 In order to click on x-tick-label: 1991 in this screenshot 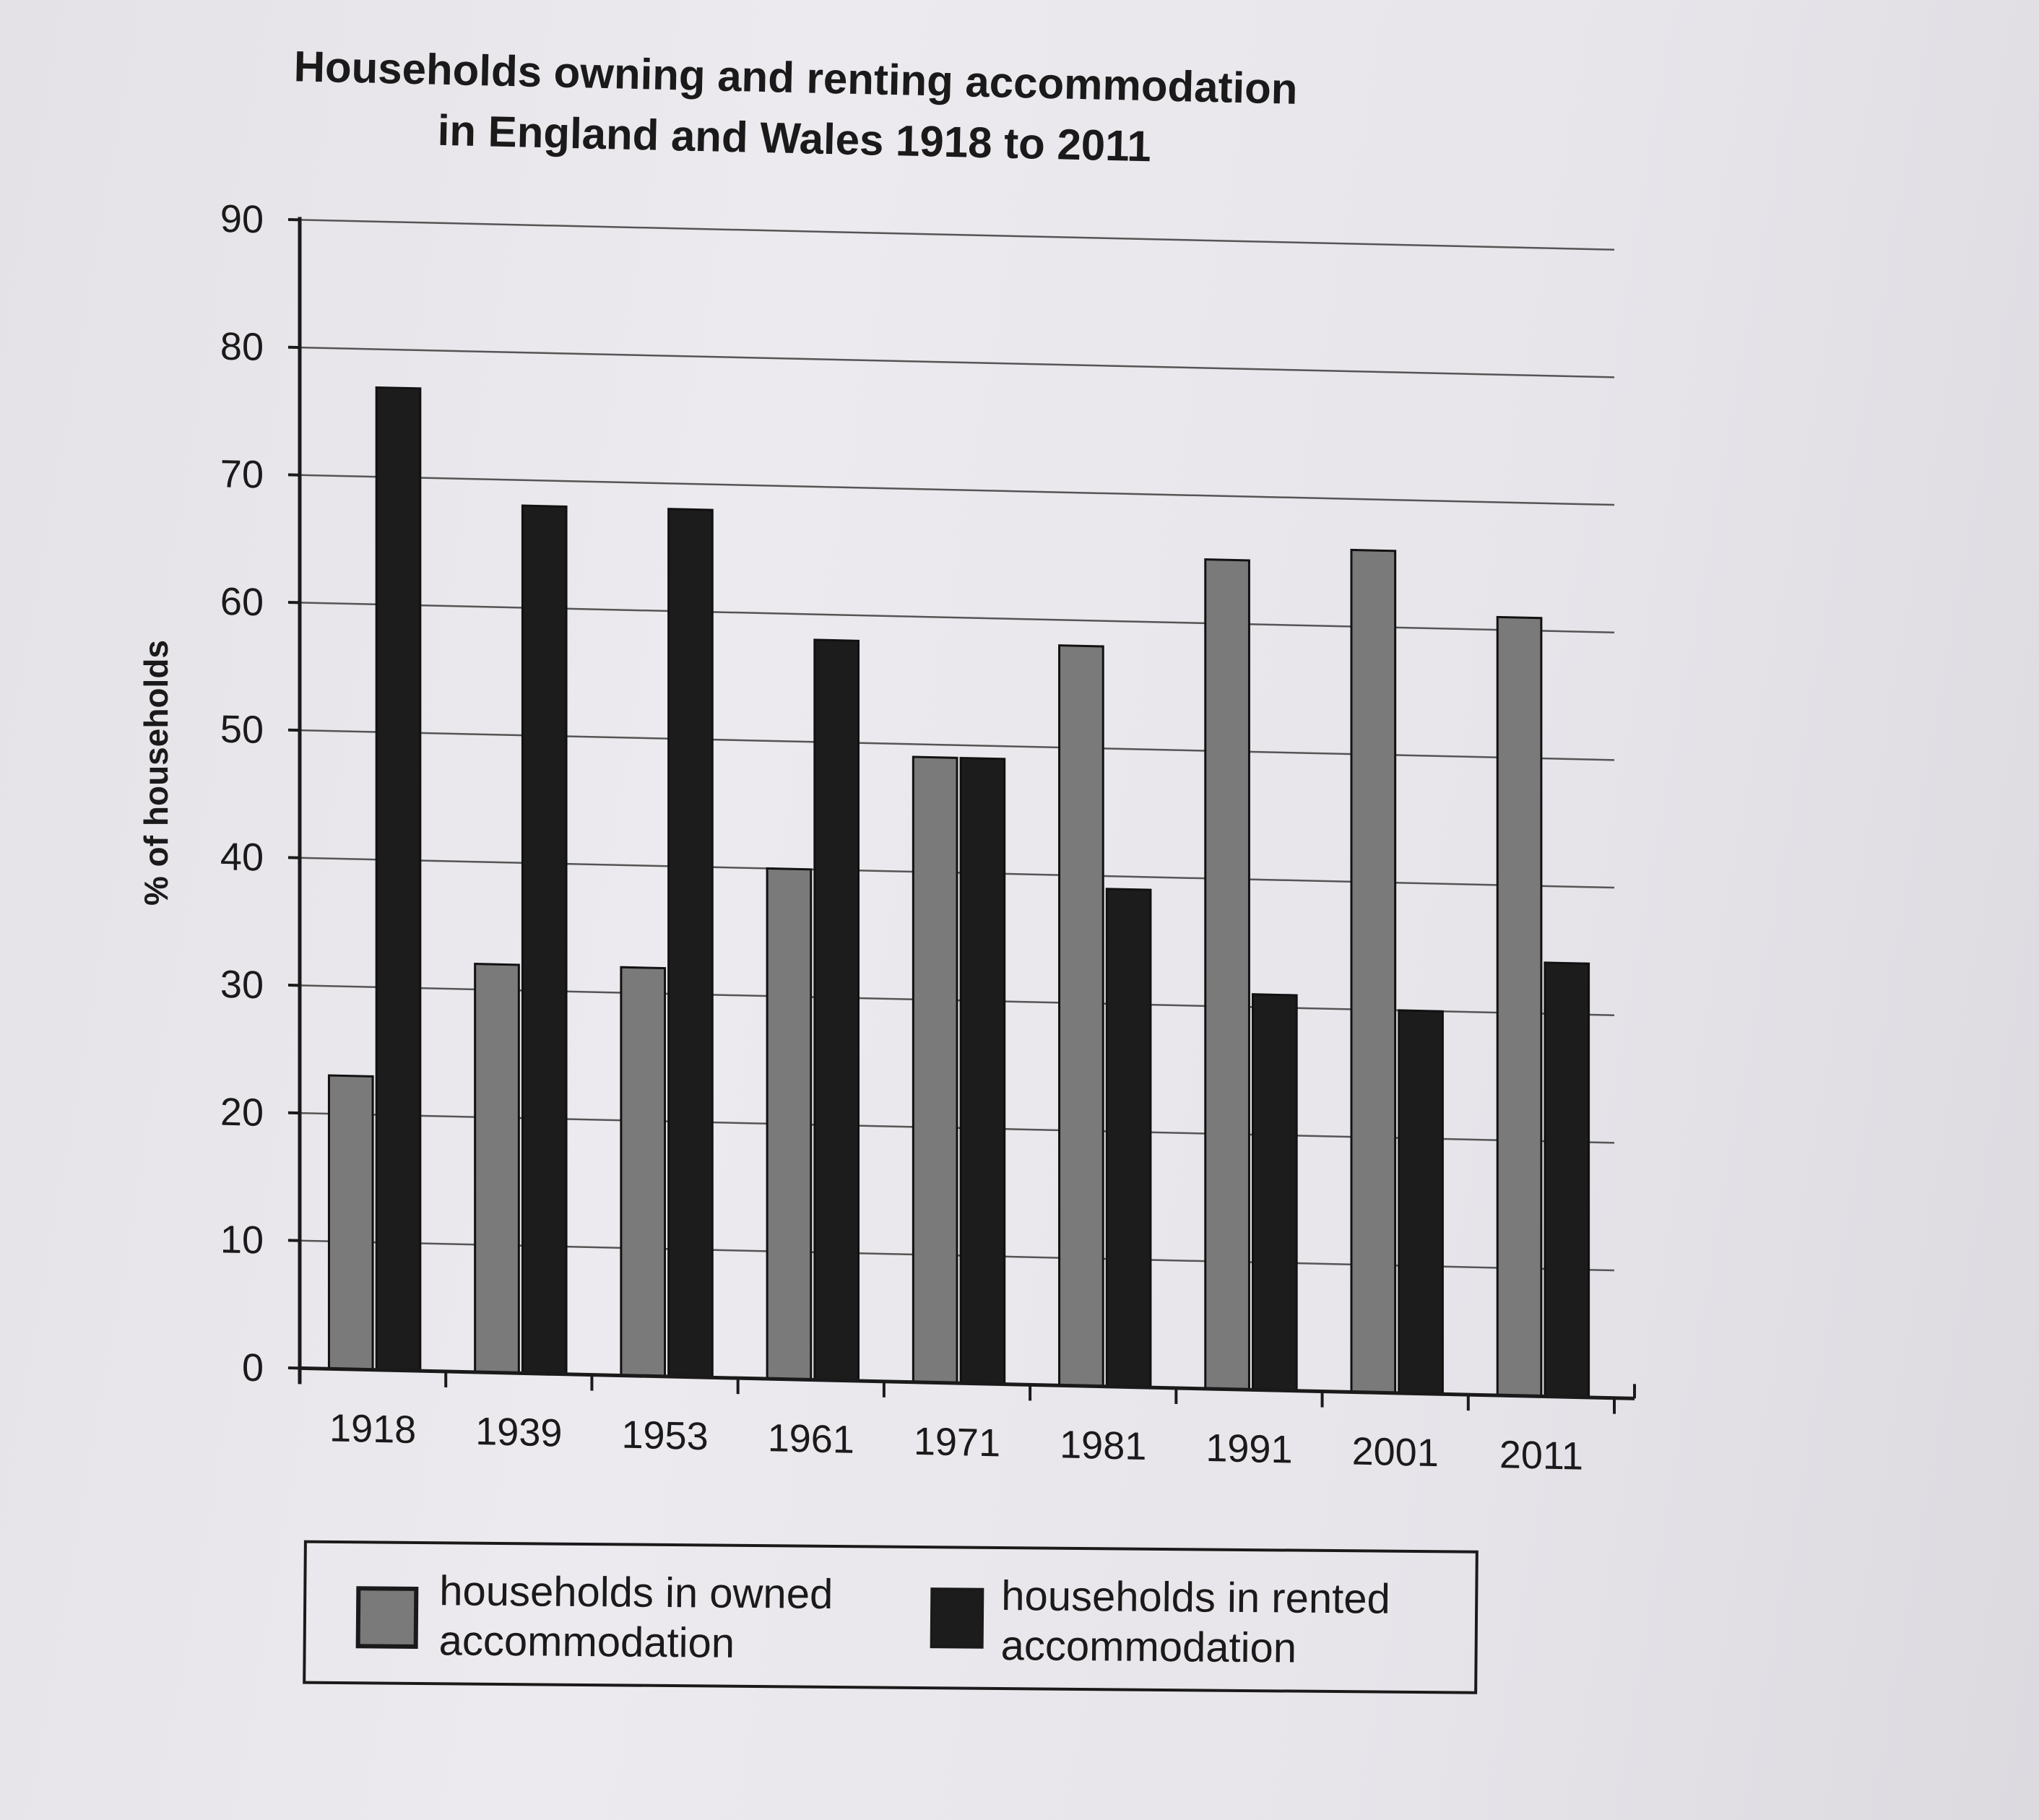, I will do `click(1249, 1449)`.